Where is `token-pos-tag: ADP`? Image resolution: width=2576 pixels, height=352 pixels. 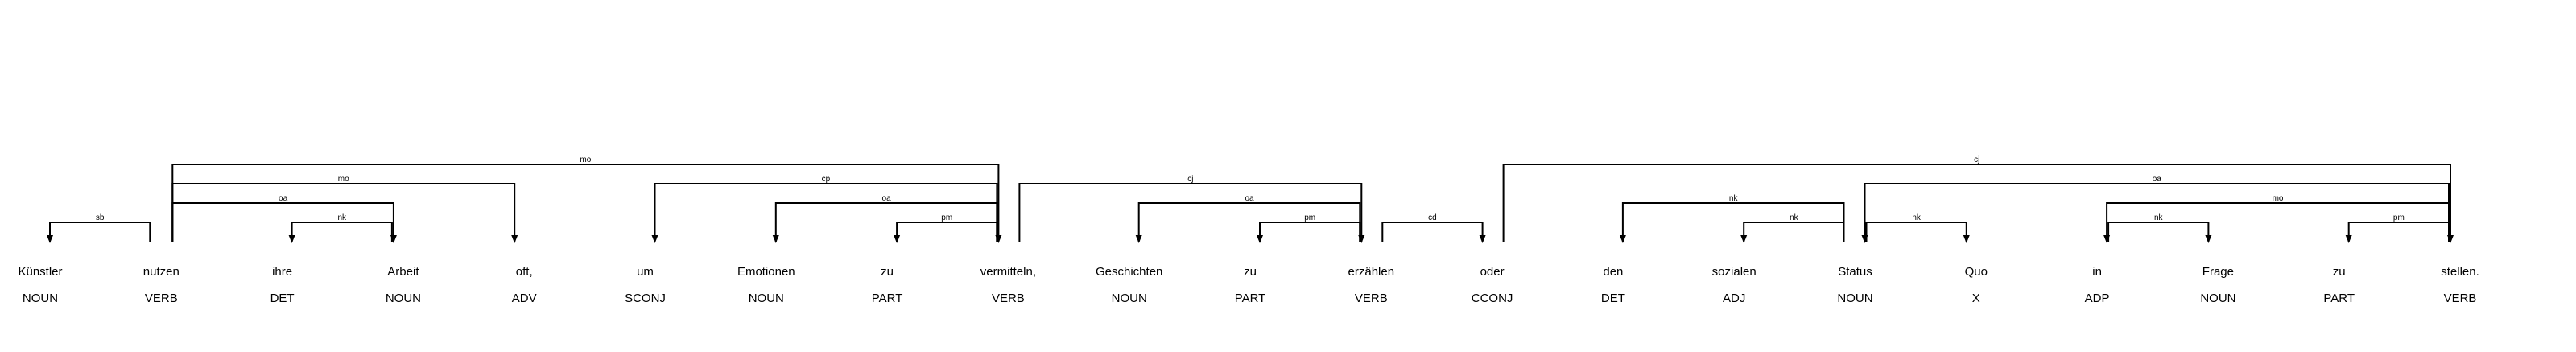
token-pos-tag: ADP is located at coordinates (2097, 298).